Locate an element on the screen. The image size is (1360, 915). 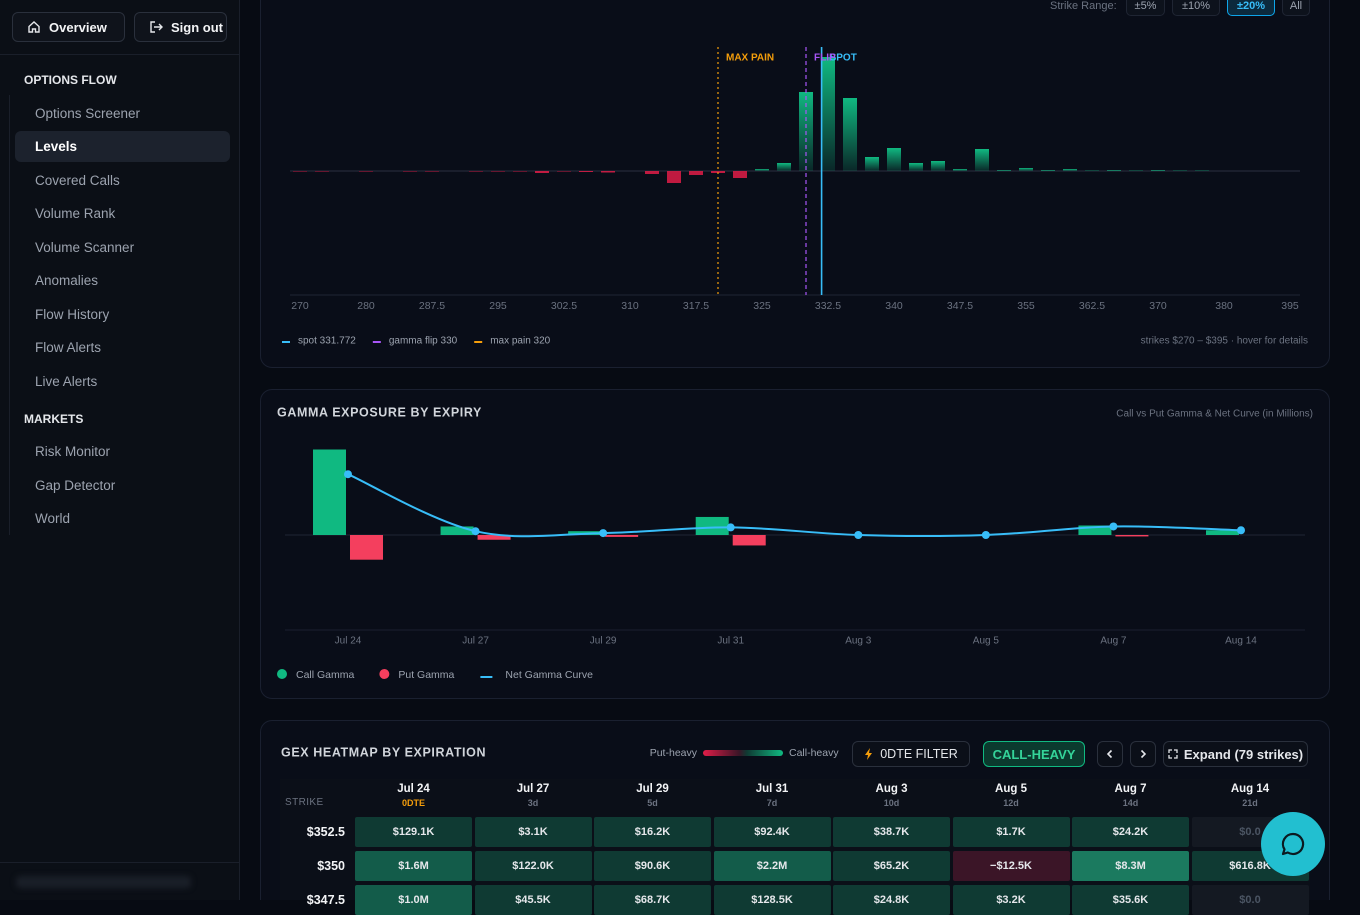
column-date: Jul 27 is located at coordinates (533, 789).